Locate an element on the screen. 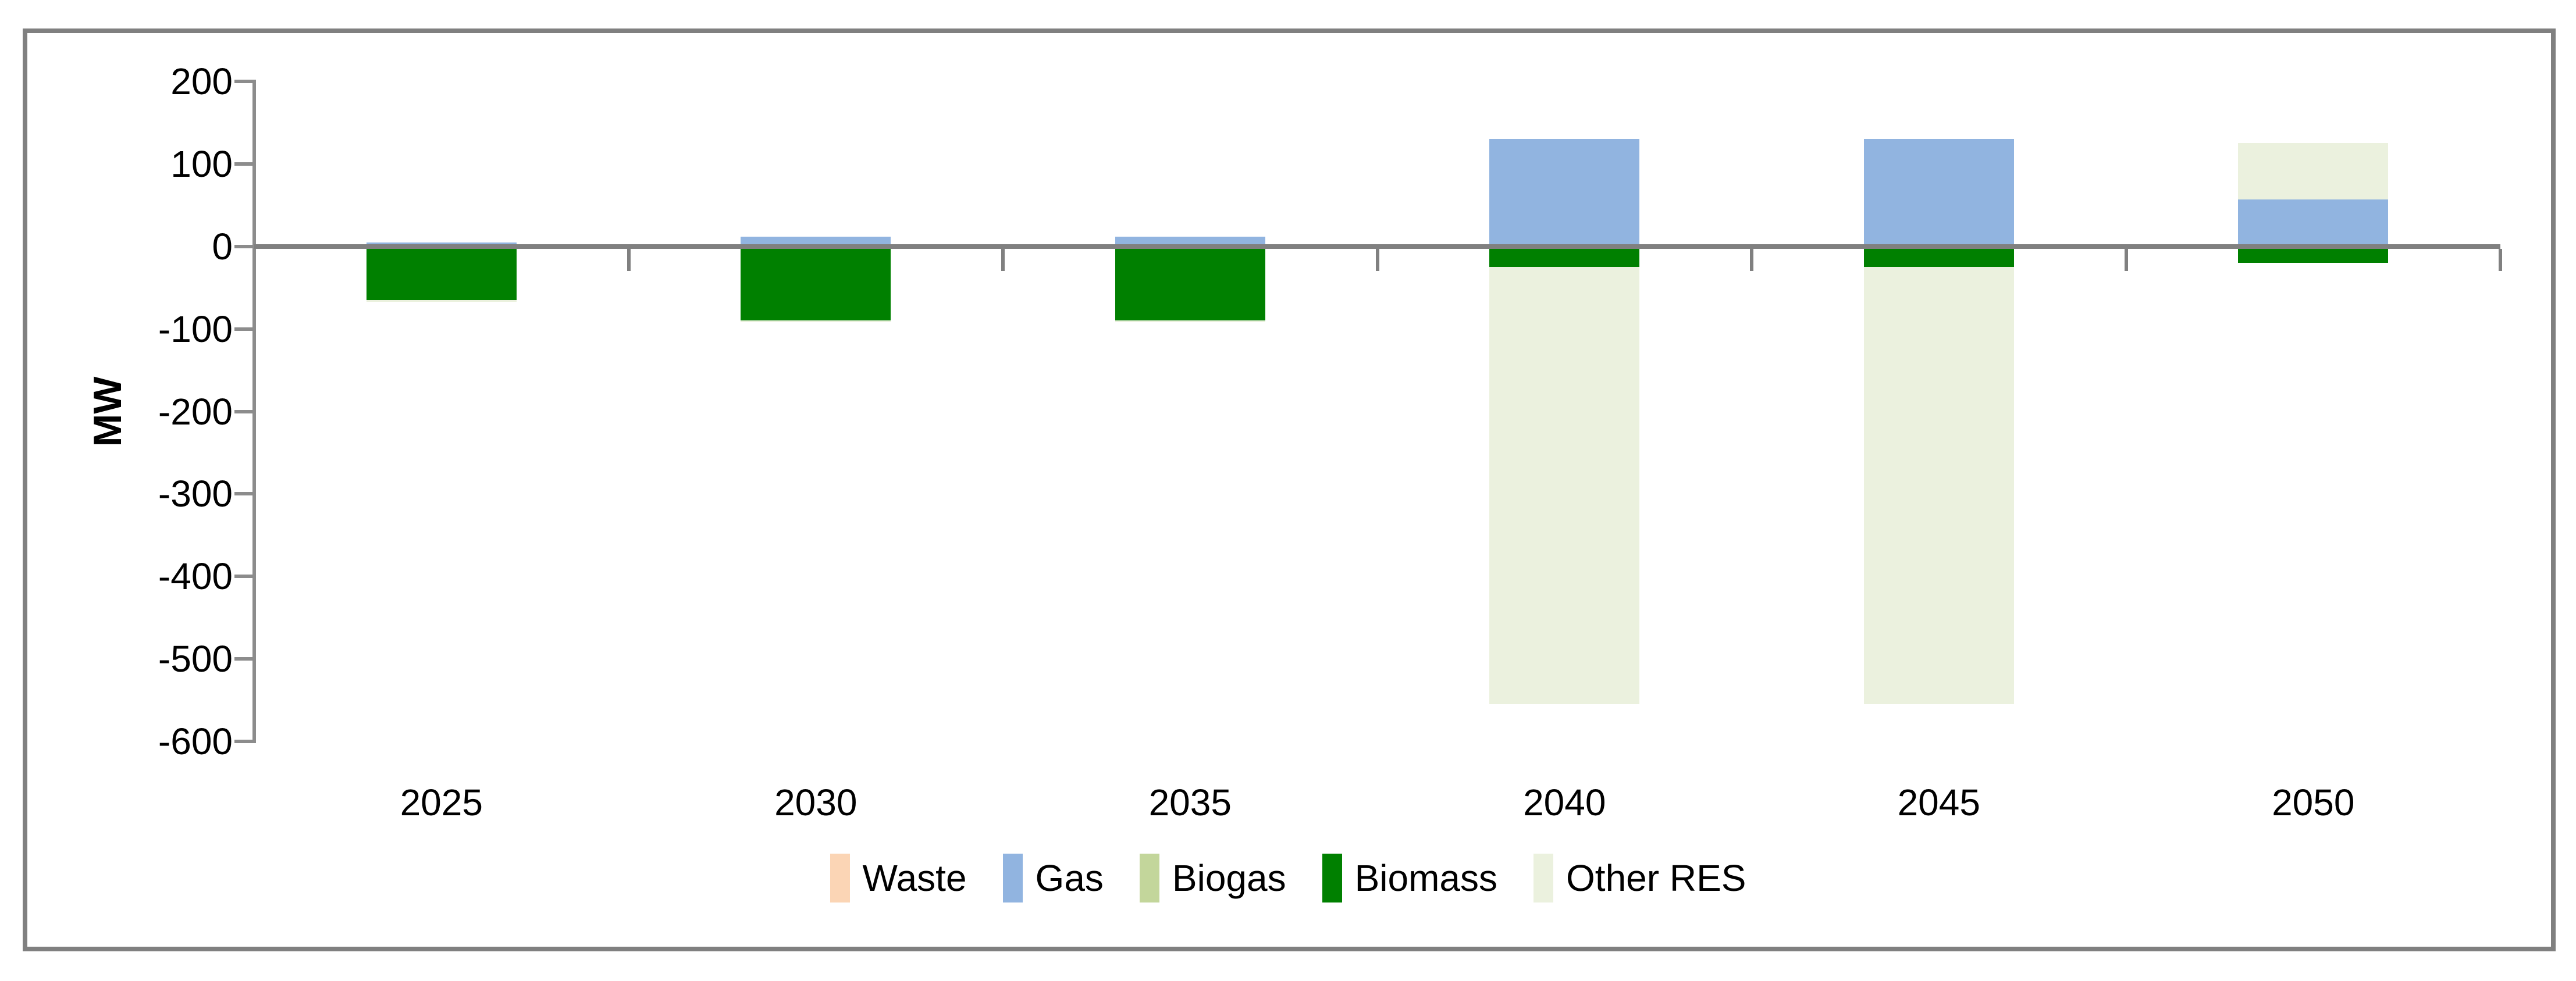  legend-label: Other RES is located at coordinates (1656, 878).